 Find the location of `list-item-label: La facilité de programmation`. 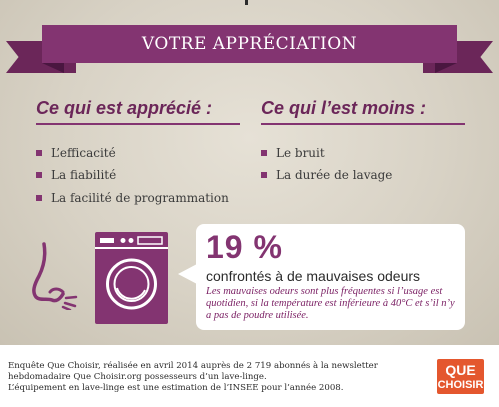

list-item-label: La facilité de programmation is located at coordinates (140, 197).